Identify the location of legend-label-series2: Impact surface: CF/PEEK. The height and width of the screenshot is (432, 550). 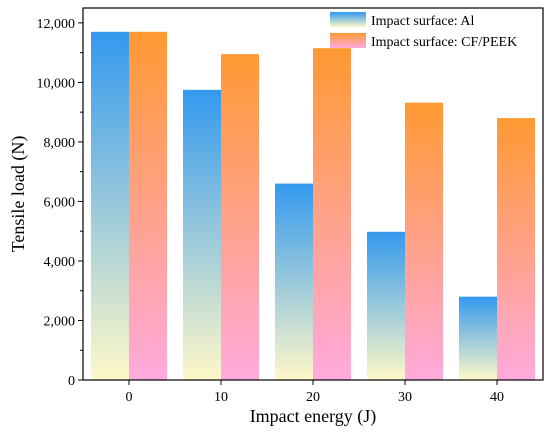
(444, 42).